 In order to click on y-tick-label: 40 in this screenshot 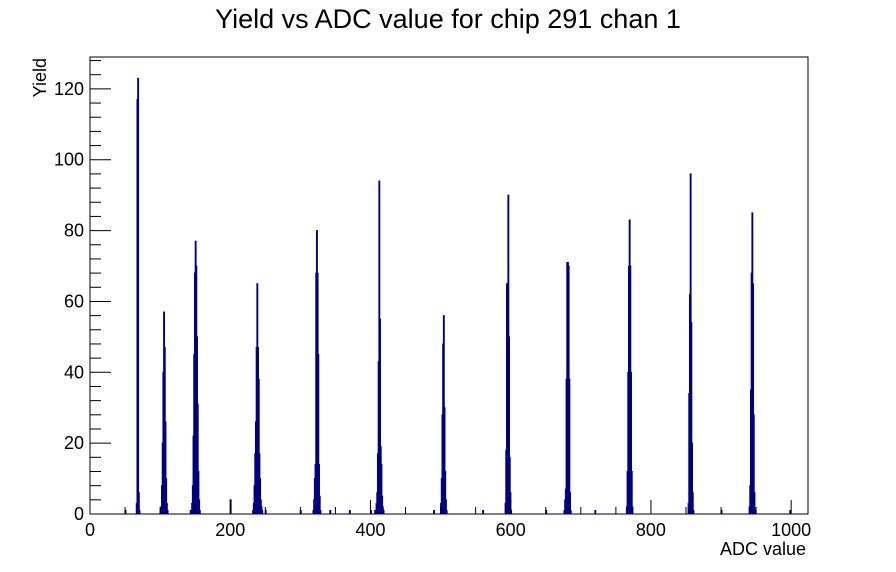, I will do `click(74, 372)`.